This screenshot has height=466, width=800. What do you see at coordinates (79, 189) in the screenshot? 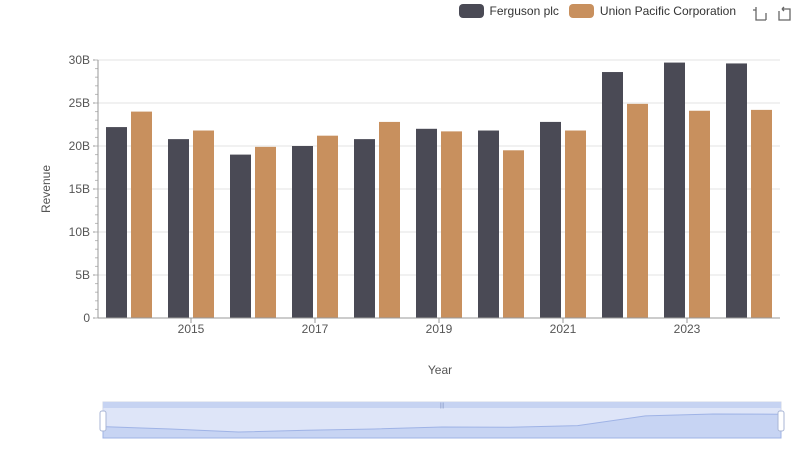
I see `y-tick-label: 15B` at bounding box center [79, 189].